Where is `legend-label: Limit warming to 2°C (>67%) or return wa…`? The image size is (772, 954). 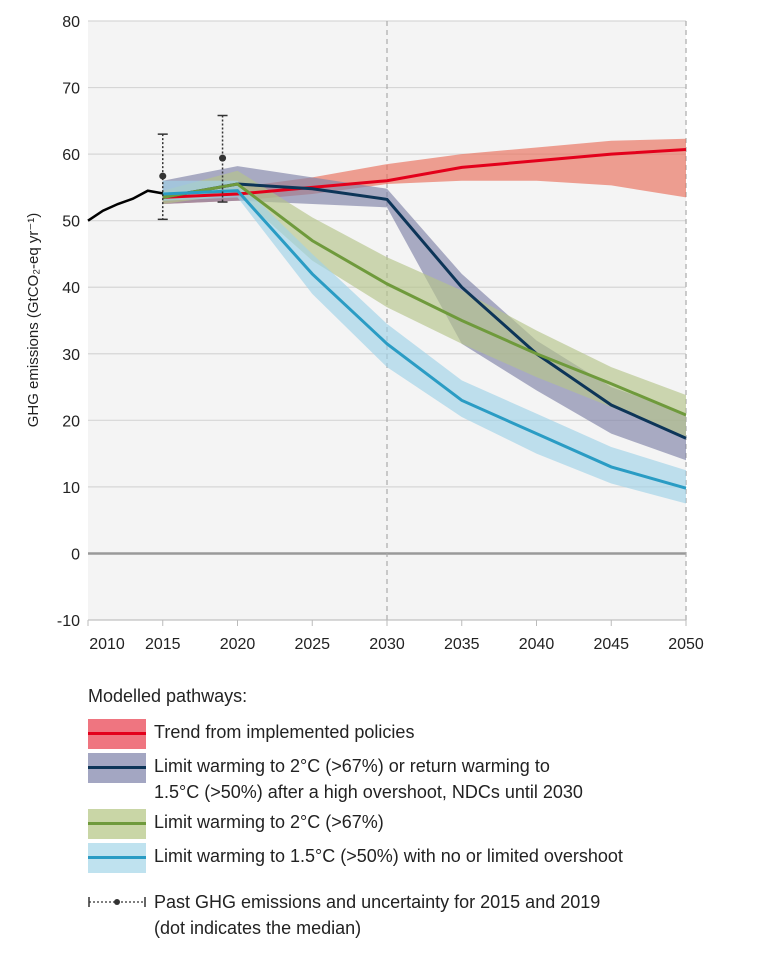
legend-label: Limit warming to 2°C (>67%) or return wa… is located at coordinates (352, 766).